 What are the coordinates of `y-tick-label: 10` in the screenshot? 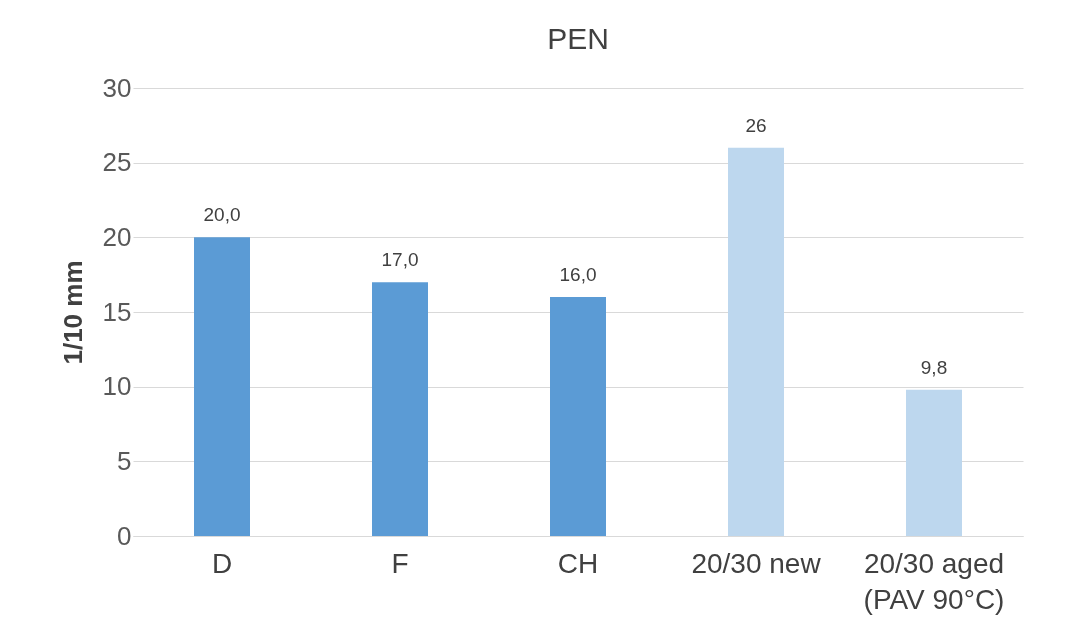 It's located at (117, 386).